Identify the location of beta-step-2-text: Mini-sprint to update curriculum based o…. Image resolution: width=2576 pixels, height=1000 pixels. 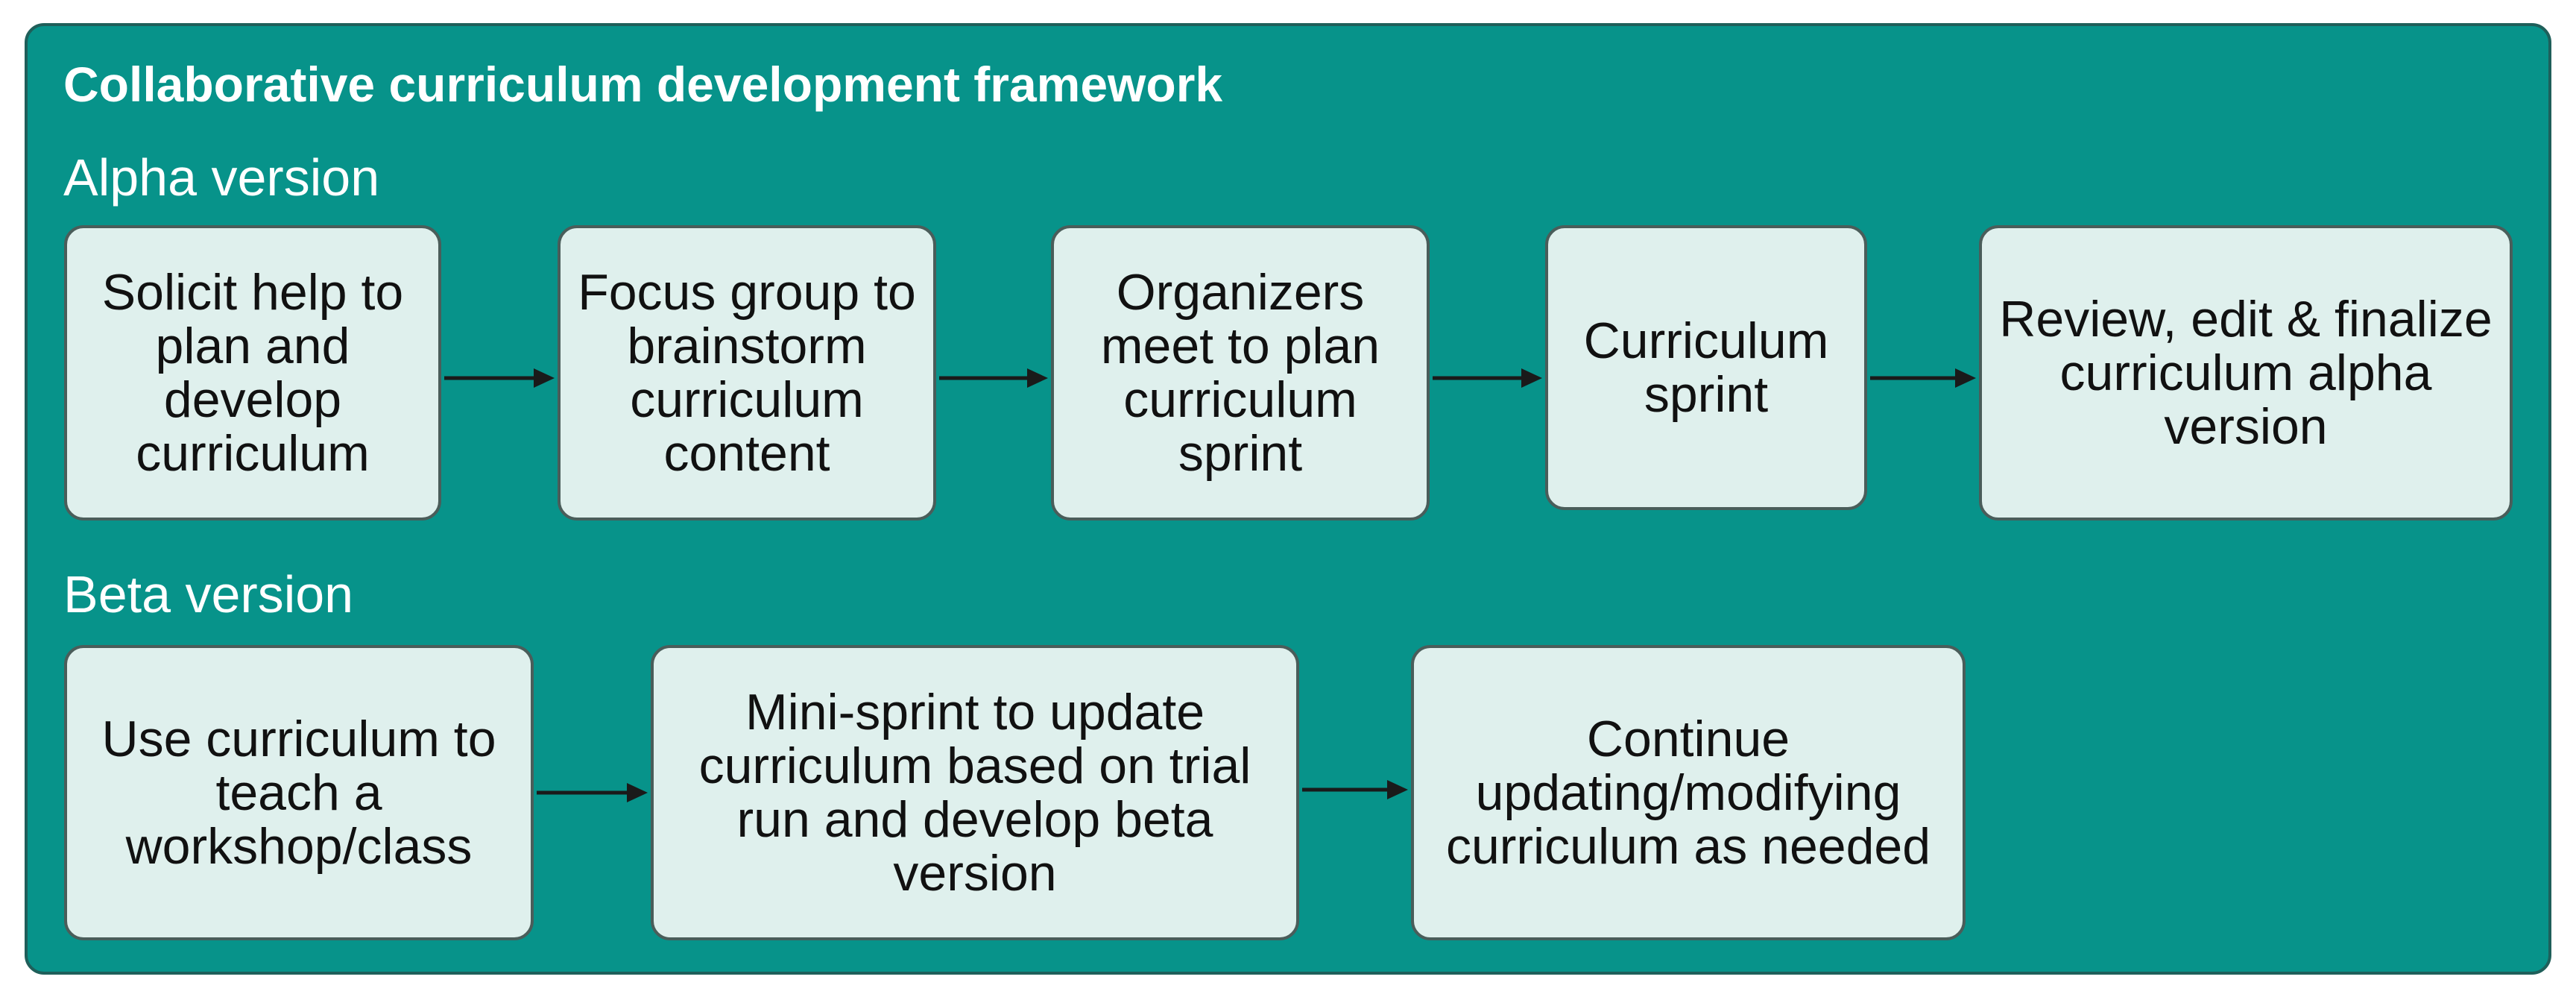
(974, 793).